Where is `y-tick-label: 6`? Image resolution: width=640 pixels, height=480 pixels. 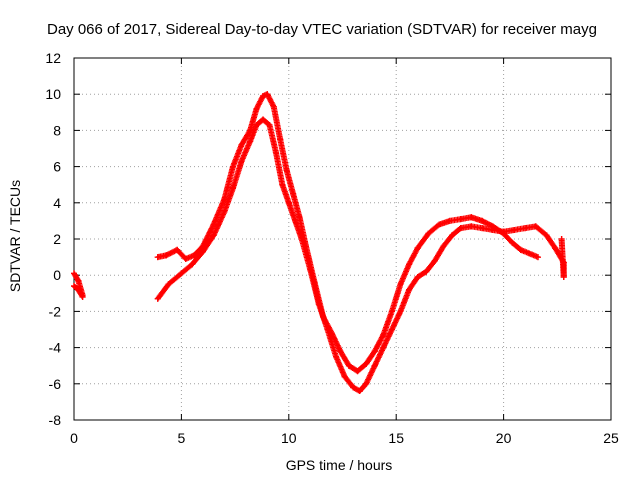 y-tick-label: 6 is located at coordinates (57, 167).